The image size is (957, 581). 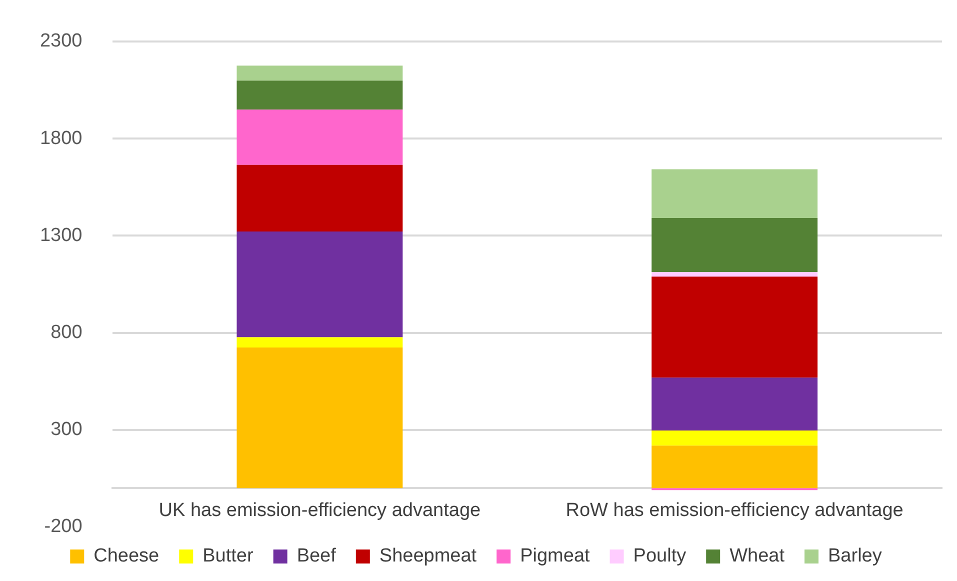 What do you see at coordinates (660, 556) in the screenshot?
I see `legend-label: Poulty` at bounding box center [660, 556].